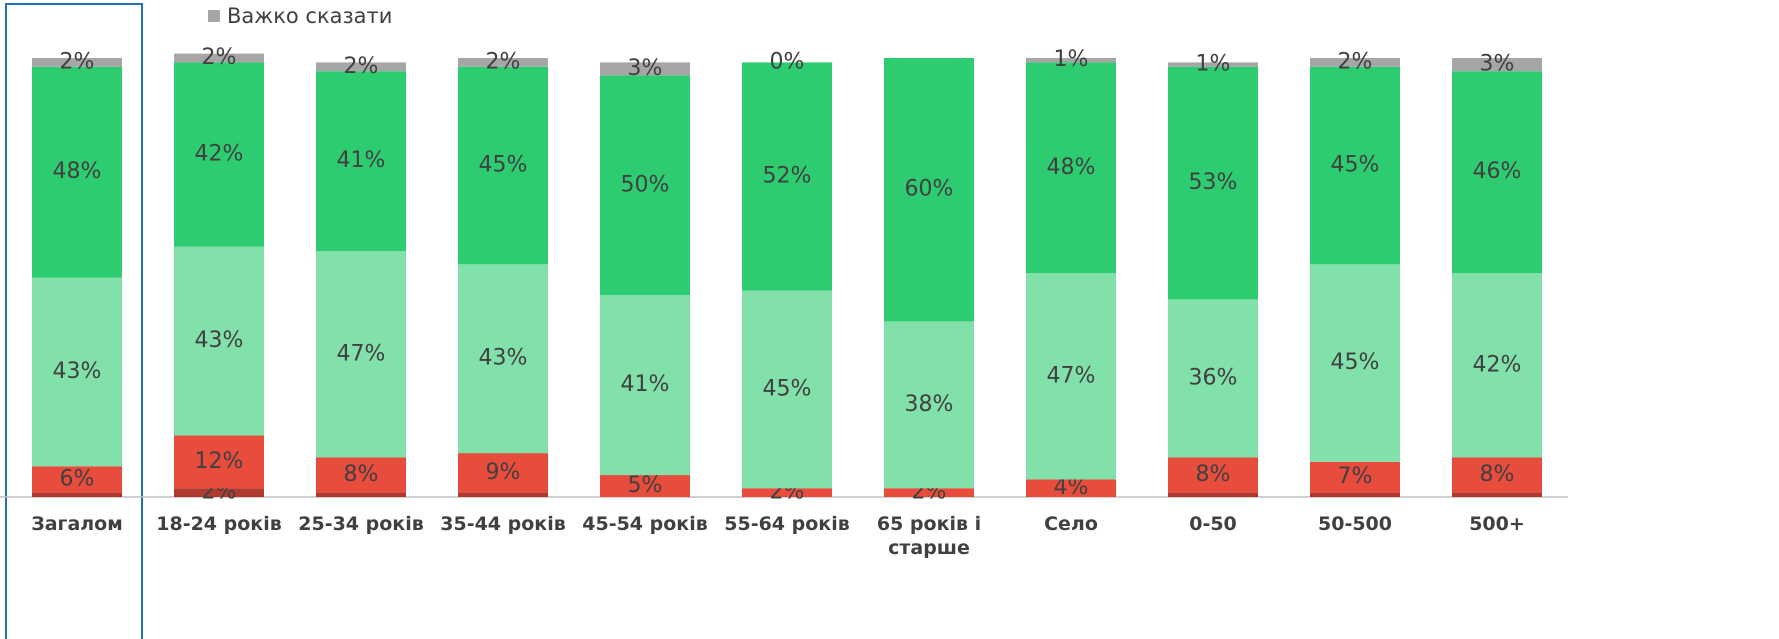 The height and width of the screenshot is (639, 1779). What do you see at coordinates (787, 61) in the screenshot?
I see `data-label: 0%` at bounding box center [787, 61].